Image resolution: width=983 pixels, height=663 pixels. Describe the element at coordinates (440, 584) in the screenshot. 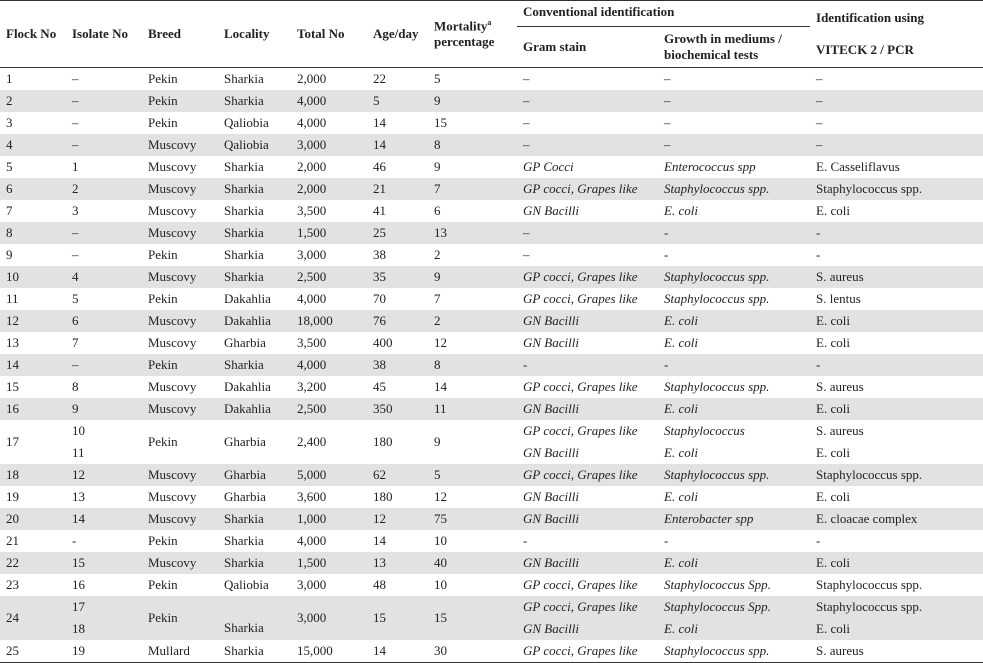

I see `table-cell: 10` at that location.